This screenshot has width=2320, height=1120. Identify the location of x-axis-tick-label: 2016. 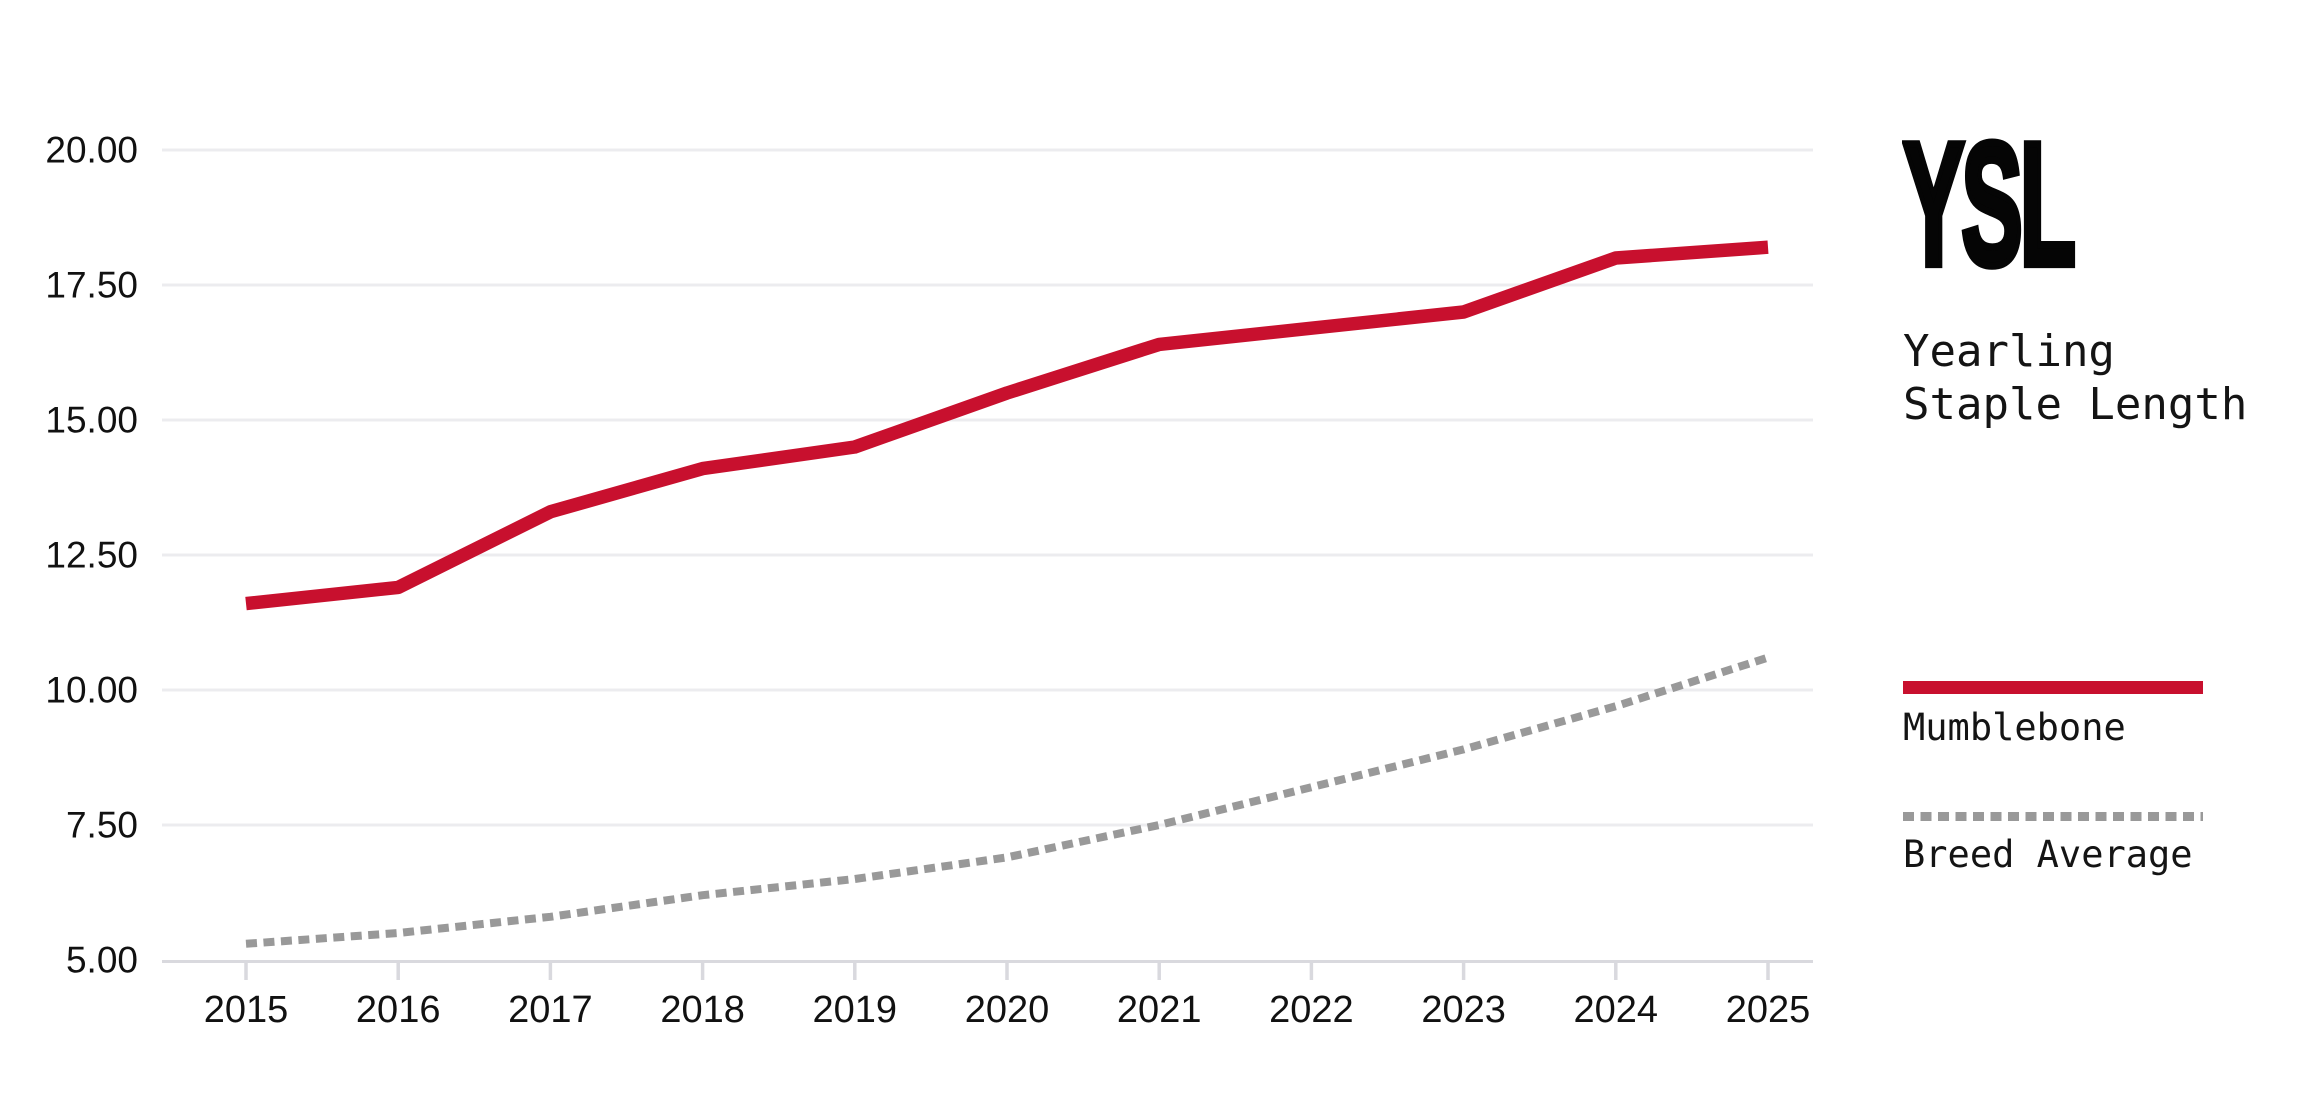
(398, 1010).